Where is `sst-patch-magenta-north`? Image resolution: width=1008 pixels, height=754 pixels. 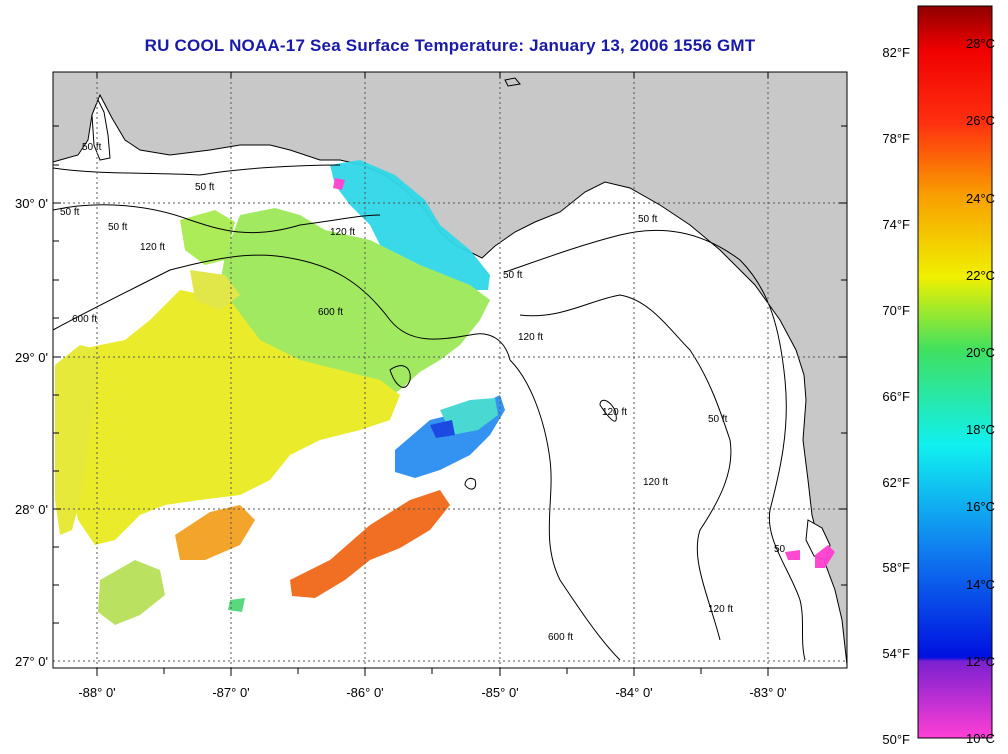 sst-patch-magenta-north is located at coordinates (339, 184).